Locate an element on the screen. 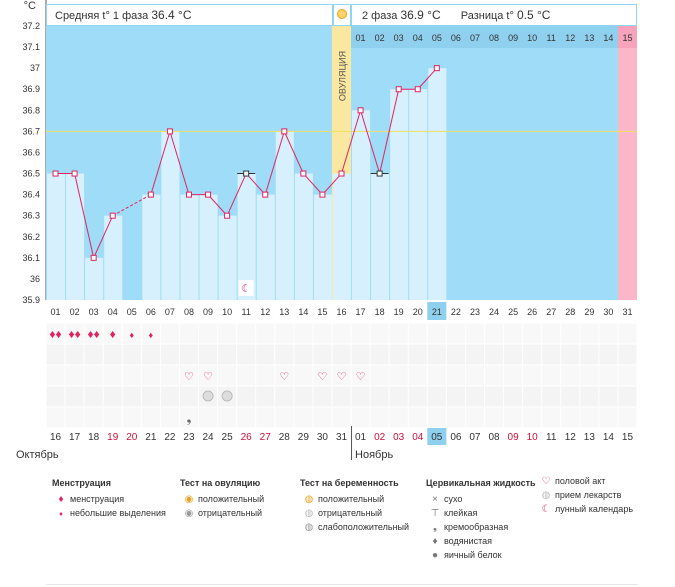 The image size is (675, 587). calendar-date-label: 13 is located at coordinates (590, 437).